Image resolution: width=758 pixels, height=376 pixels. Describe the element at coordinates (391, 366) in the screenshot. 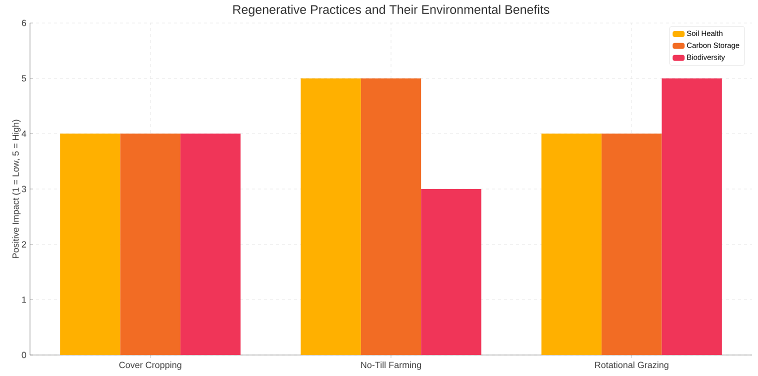

I see `x-tick-label: No-Till Farming` at that location.